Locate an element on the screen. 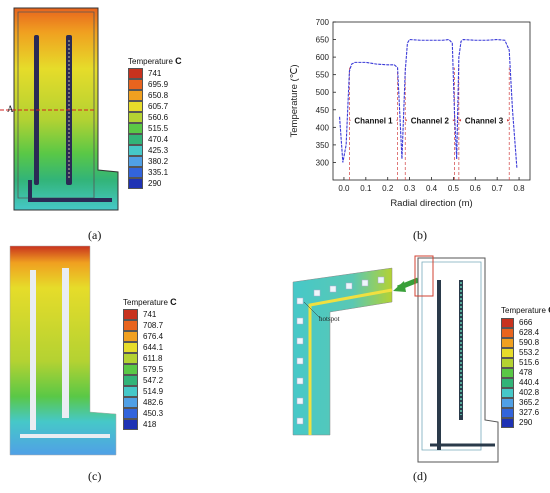 The height and width of the screenshot is (493, 550). legend-a-row: 695.9 is located at coordinates (148, 84).